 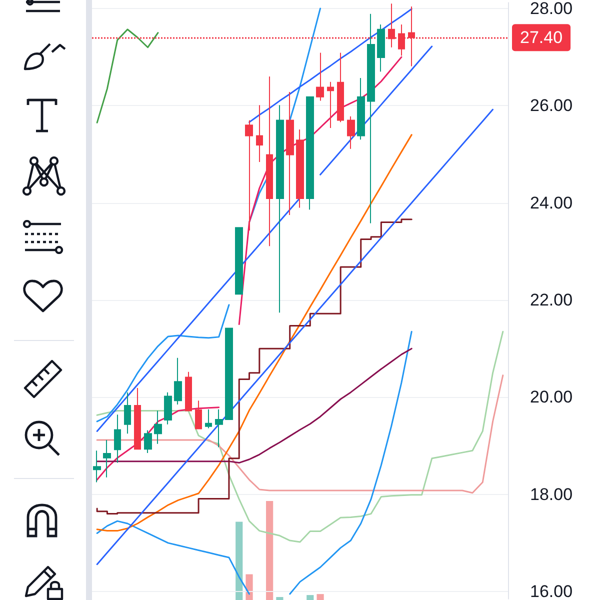 I want to click on y-tick-label: 22.00, so click(x=551, y=300).